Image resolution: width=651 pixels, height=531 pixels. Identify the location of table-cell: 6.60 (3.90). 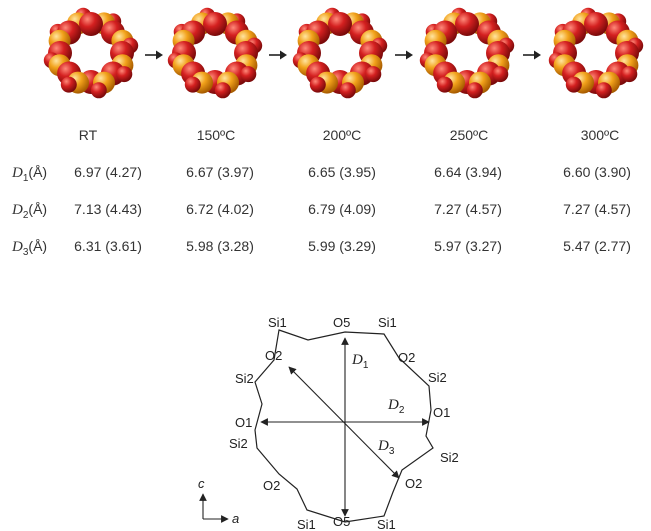
(597, 172).